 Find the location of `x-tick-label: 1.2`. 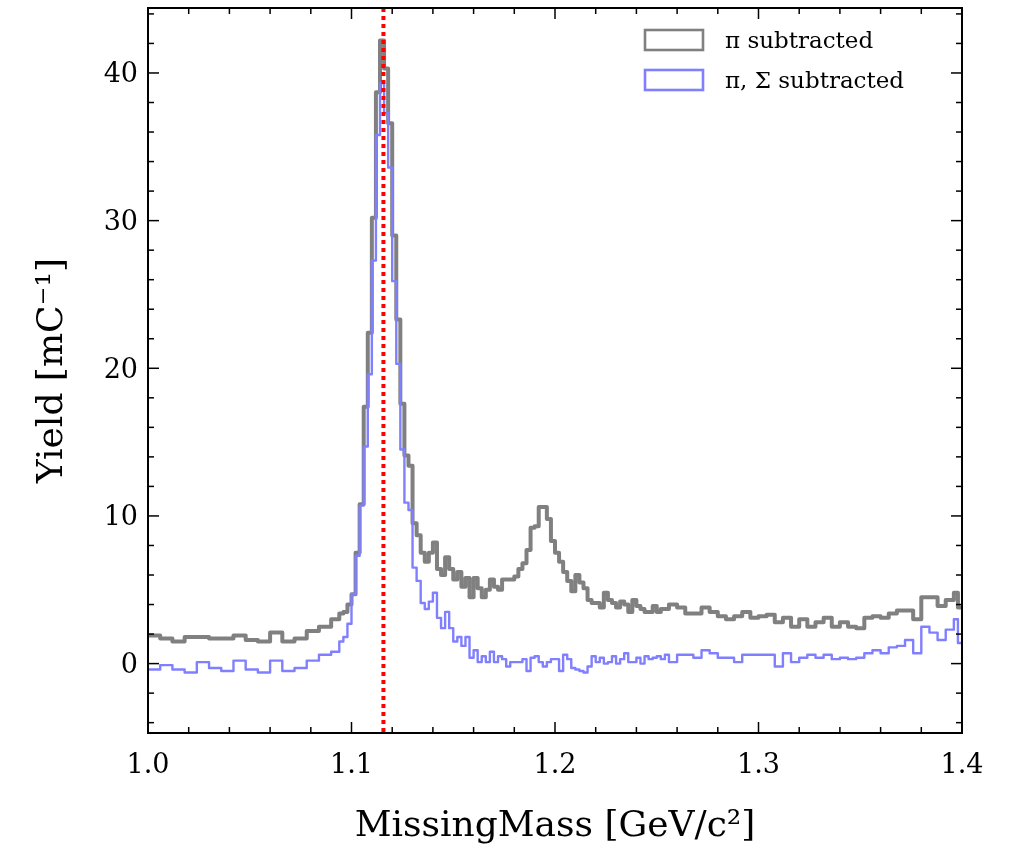

x-tick-label: 1.2 is located at coordinates (555, 763).